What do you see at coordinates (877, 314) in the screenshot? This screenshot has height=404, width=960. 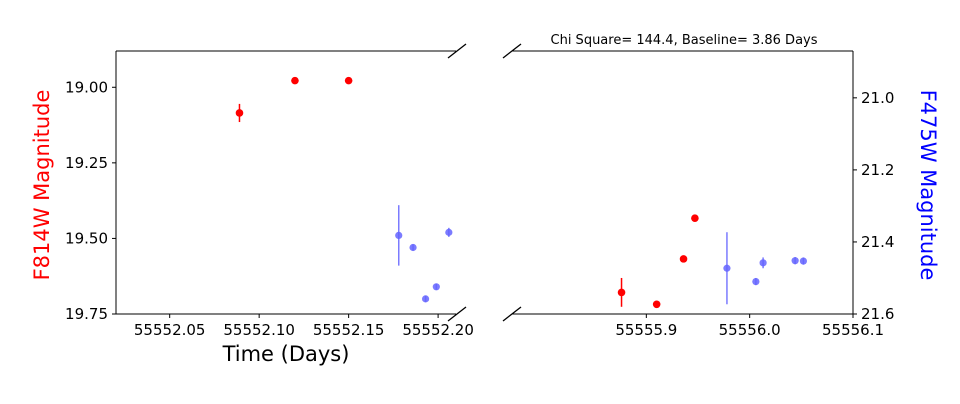 I see `y-tick-label-right: 21.6` at bounding box center [877, 314].